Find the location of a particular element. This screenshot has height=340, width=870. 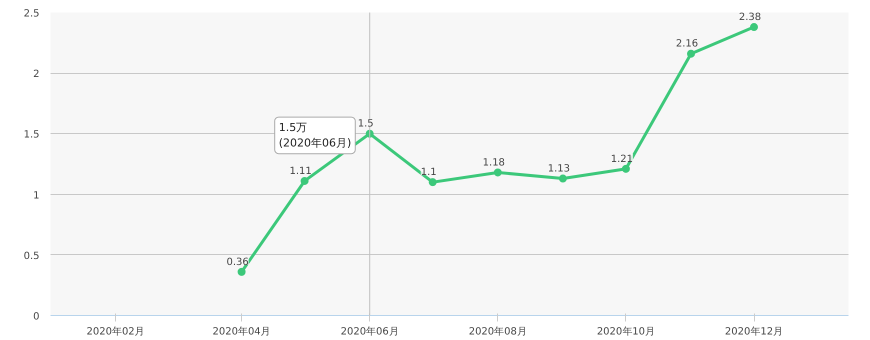

x-tick-label: 2020年08月 is located at coordinates (497, 332).